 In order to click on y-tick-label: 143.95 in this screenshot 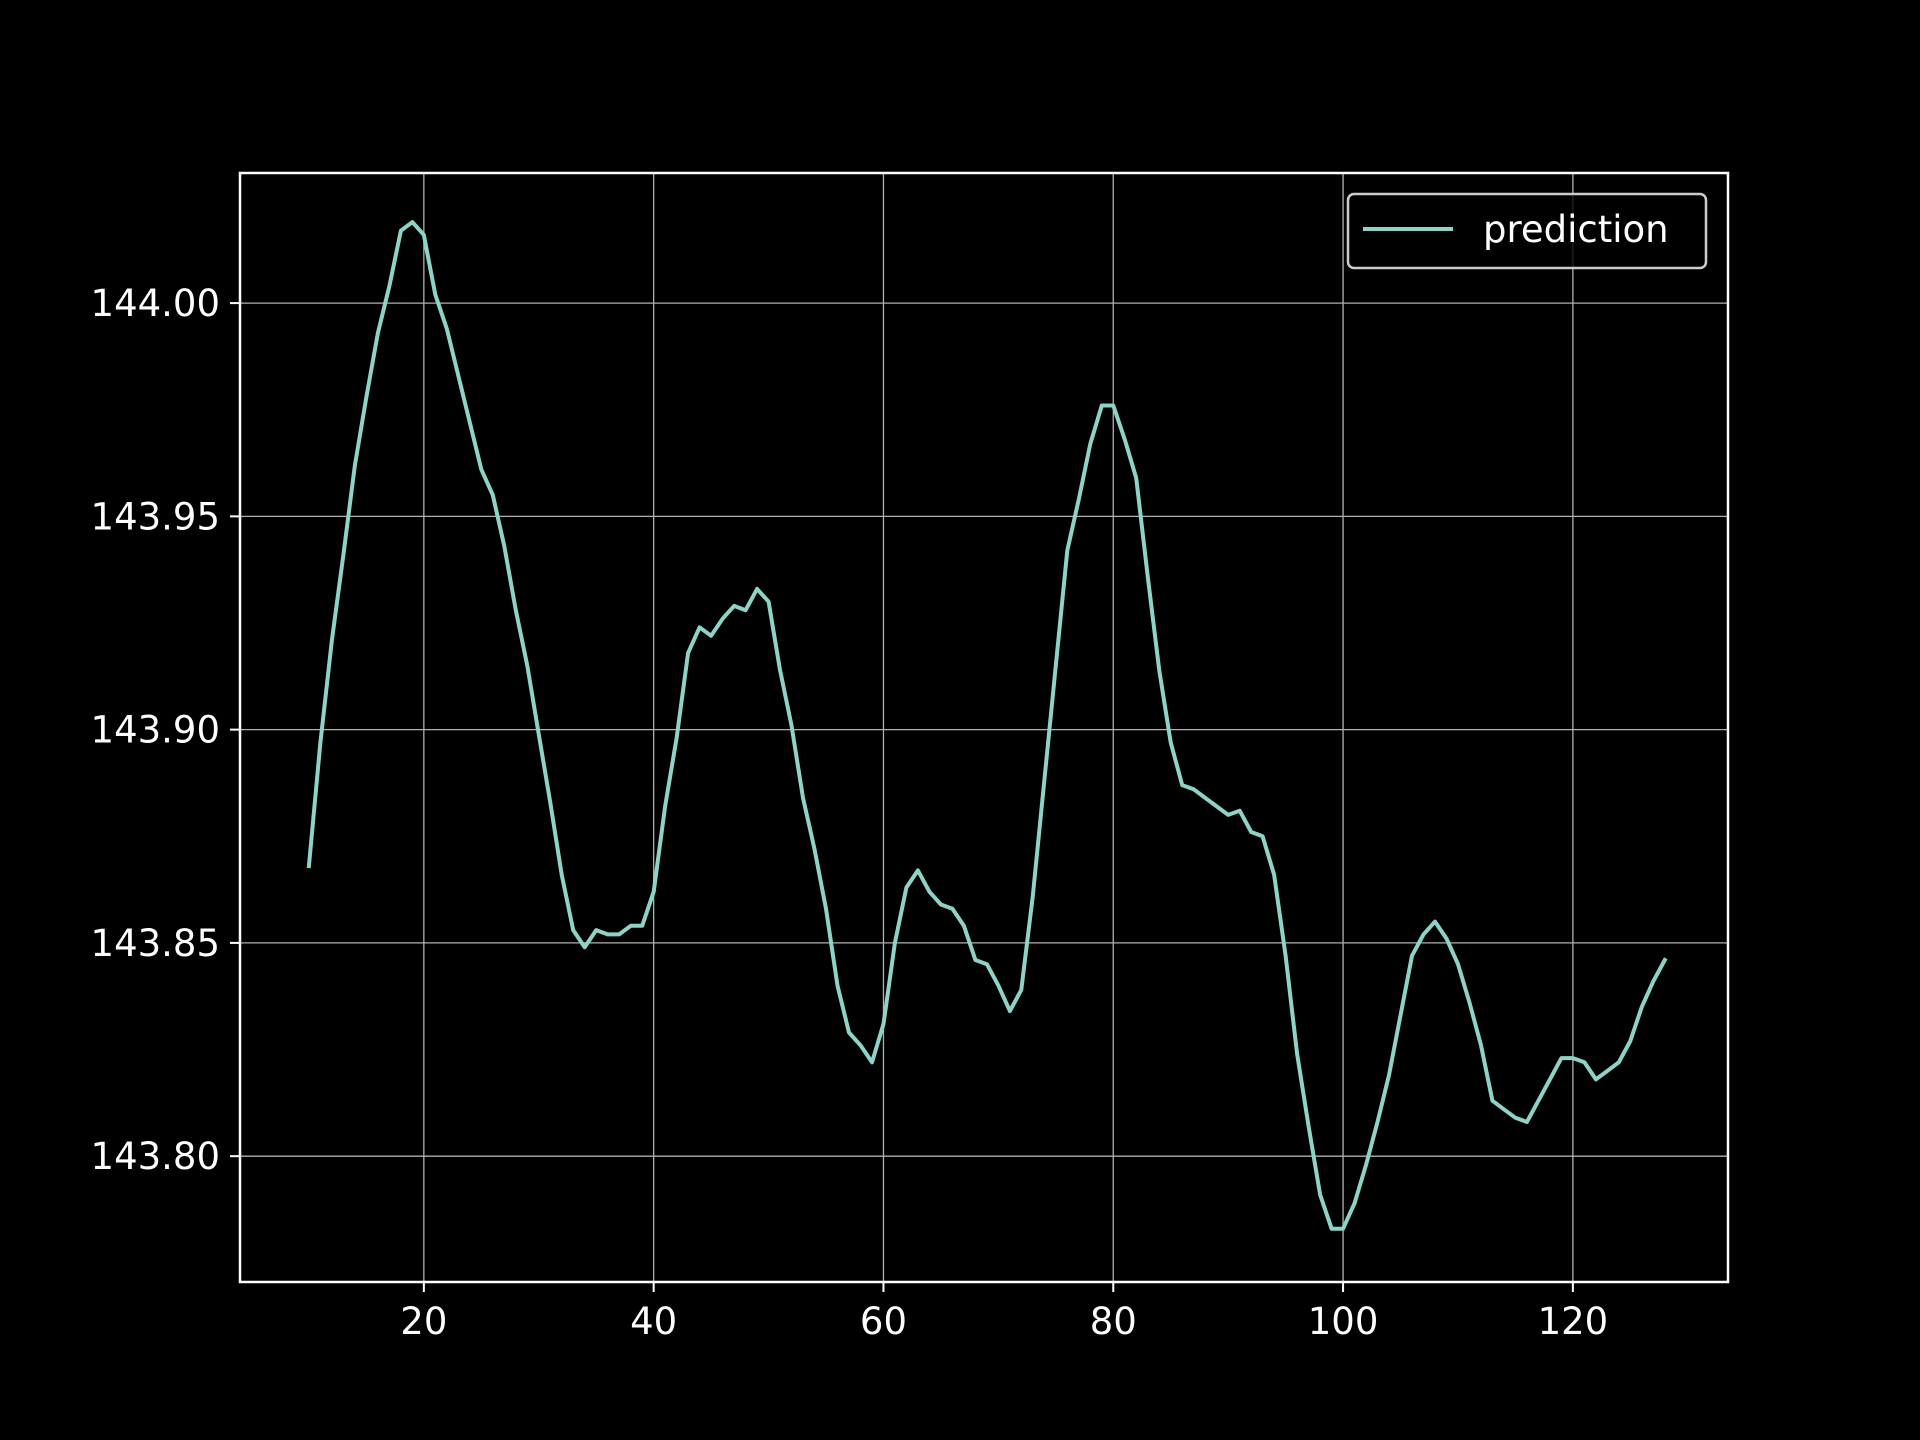, I will do `click(155, 516)`.